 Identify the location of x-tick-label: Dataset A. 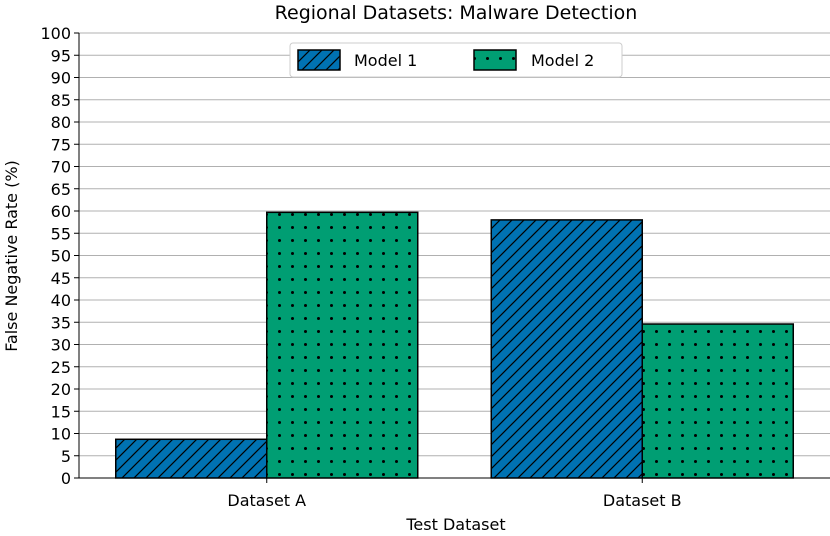
(266, 500).